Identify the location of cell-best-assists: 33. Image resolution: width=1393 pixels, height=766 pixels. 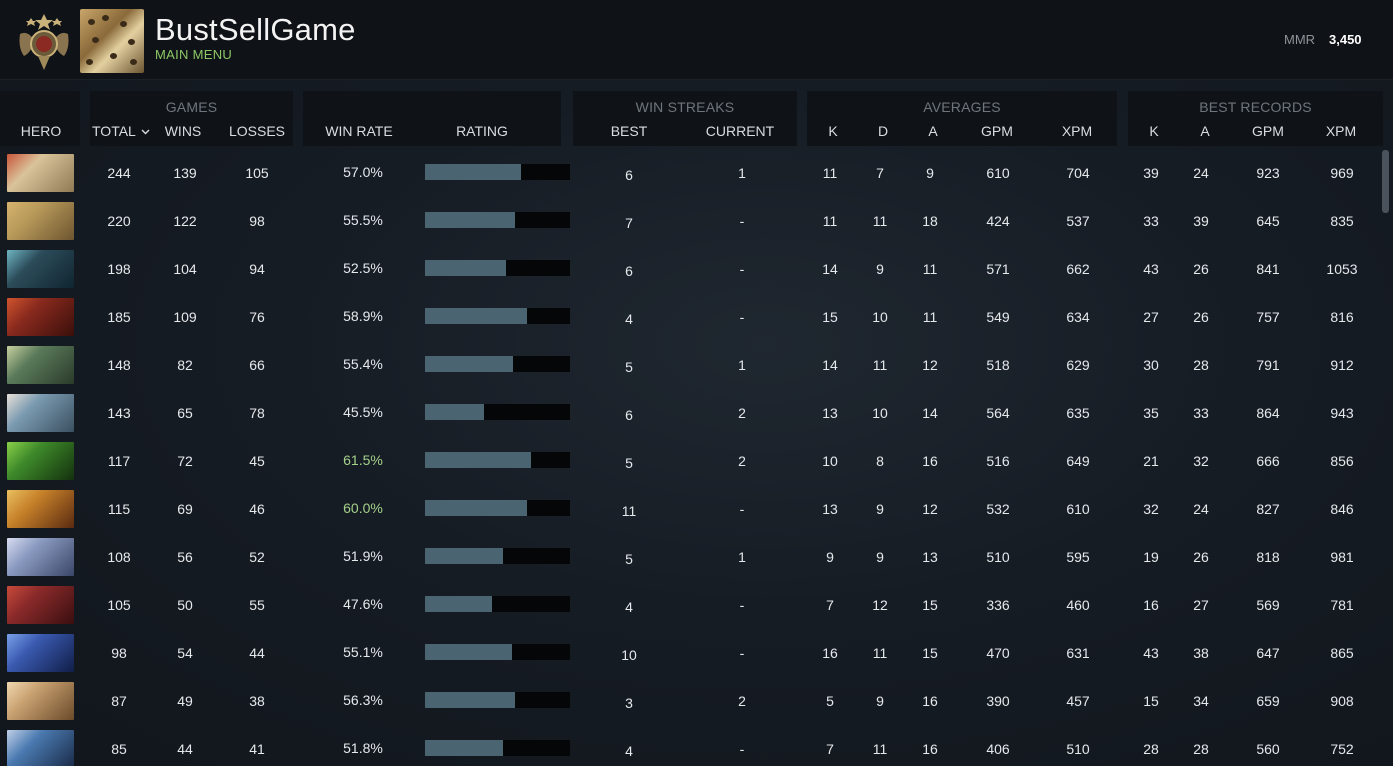
(1201, 413).